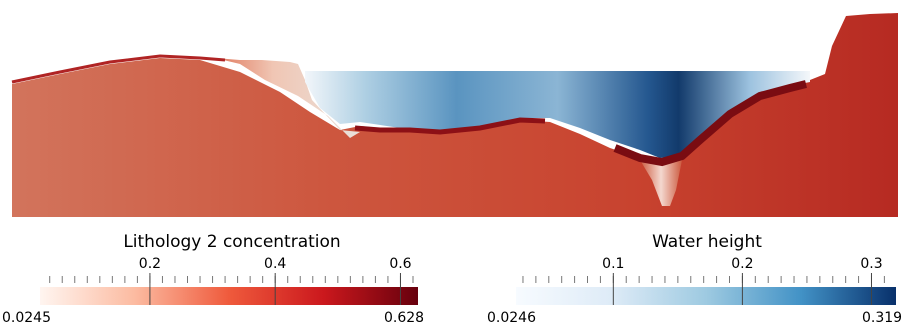 The width and height of the screenshot is (911, 334). I want to click on channel-pit, so click(661, 183).